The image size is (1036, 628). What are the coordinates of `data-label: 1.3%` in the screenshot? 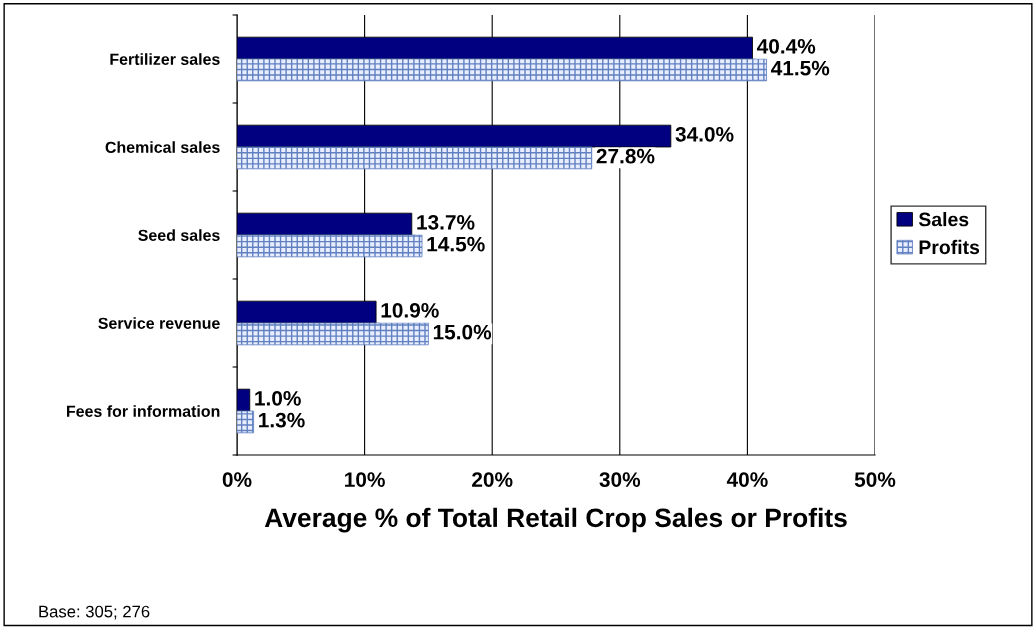 It's located at (282, 420).